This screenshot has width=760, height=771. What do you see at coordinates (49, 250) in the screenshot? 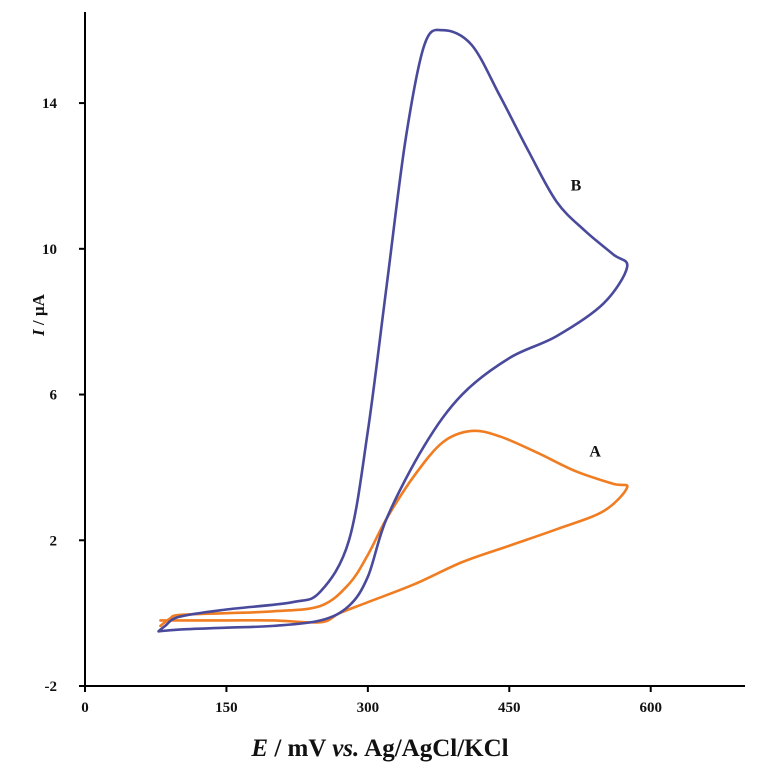
I see `y-tick-label: 10` at bounding box center [49, 250].